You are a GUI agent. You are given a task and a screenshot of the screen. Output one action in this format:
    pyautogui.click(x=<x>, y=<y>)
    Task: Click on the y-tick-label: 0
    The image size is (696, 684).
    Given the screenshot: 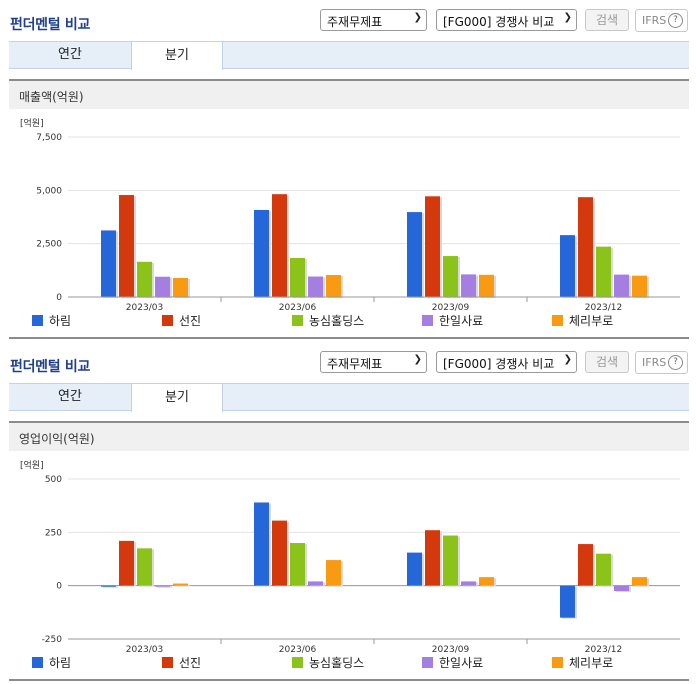 What is the action you would take?
    pyautogui.click(x=59, y=298)
    